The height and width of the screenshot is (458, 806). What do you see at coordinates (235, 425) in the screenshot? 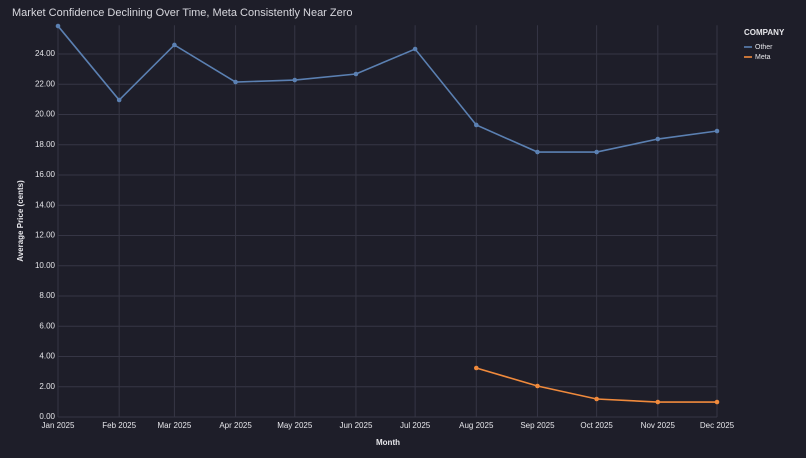
I see `x-tick-label: Apr 2025` at bounding box center [235, 425].